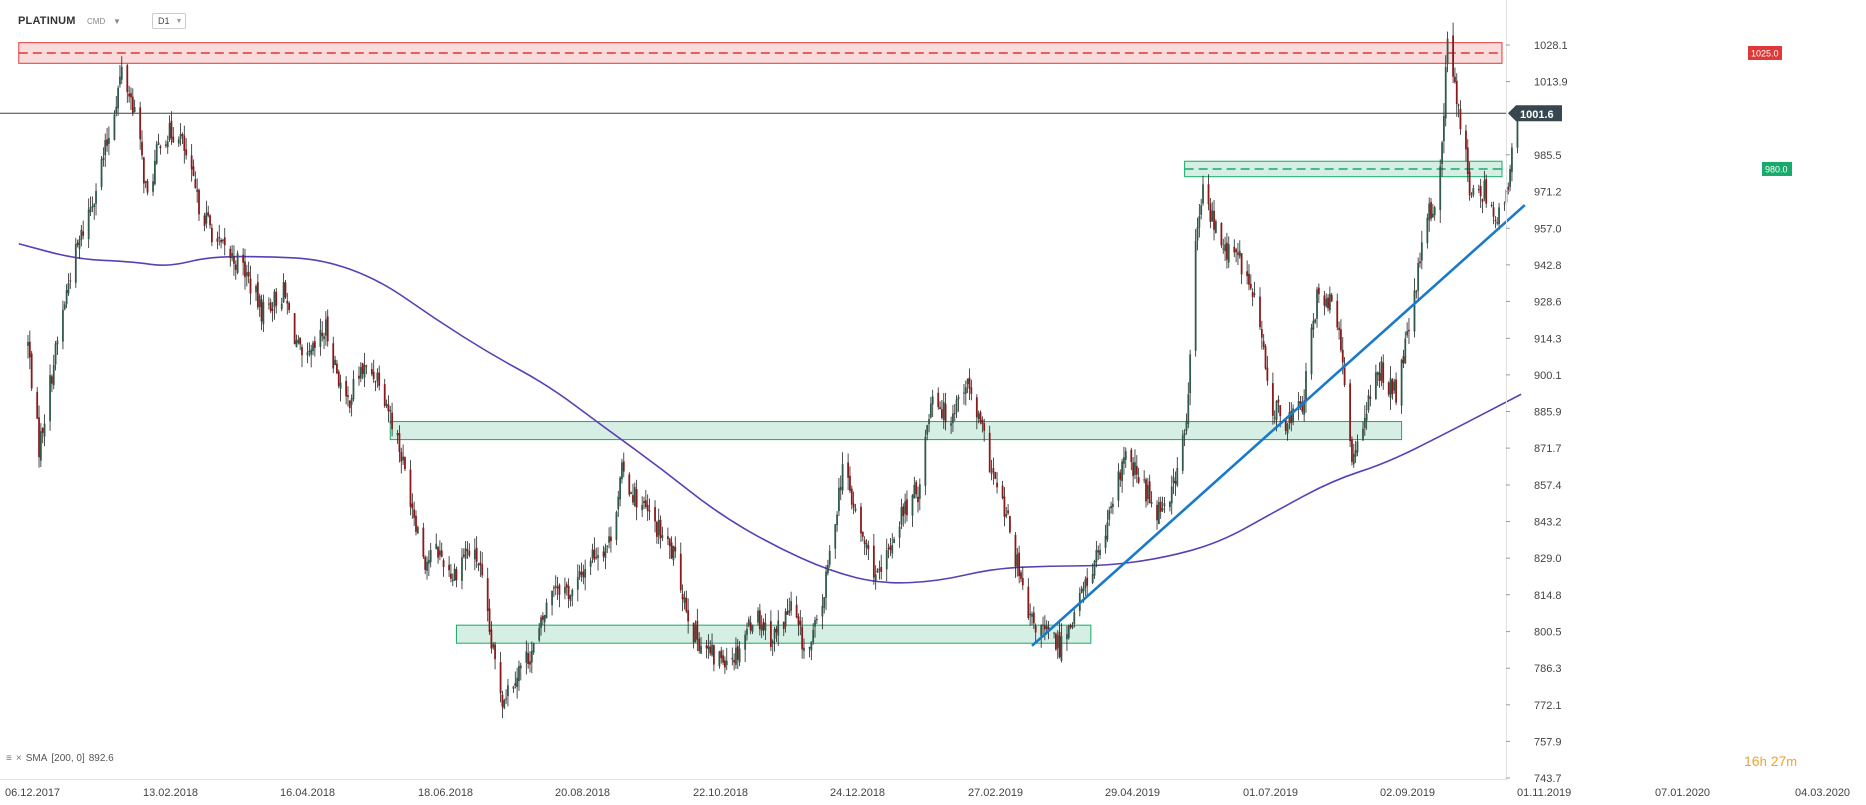  I want to click on symbol-name: PLATINUM, so click(47, 21).